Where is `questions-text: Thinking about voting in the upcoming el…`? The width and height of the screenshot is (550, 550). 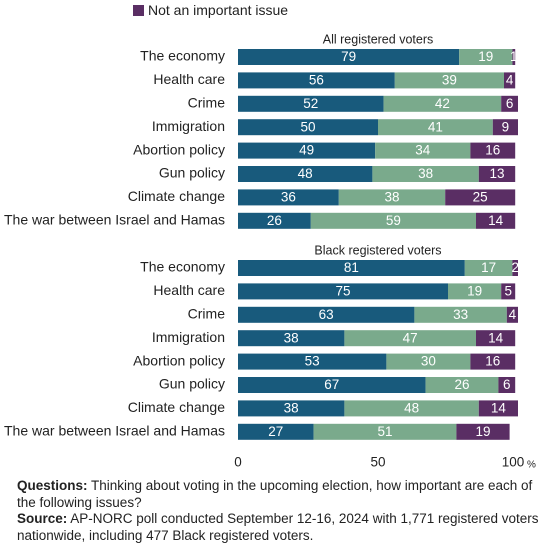
questions-text: Thinking about voting in the upcoming el… is located at coordinates (275, 494).